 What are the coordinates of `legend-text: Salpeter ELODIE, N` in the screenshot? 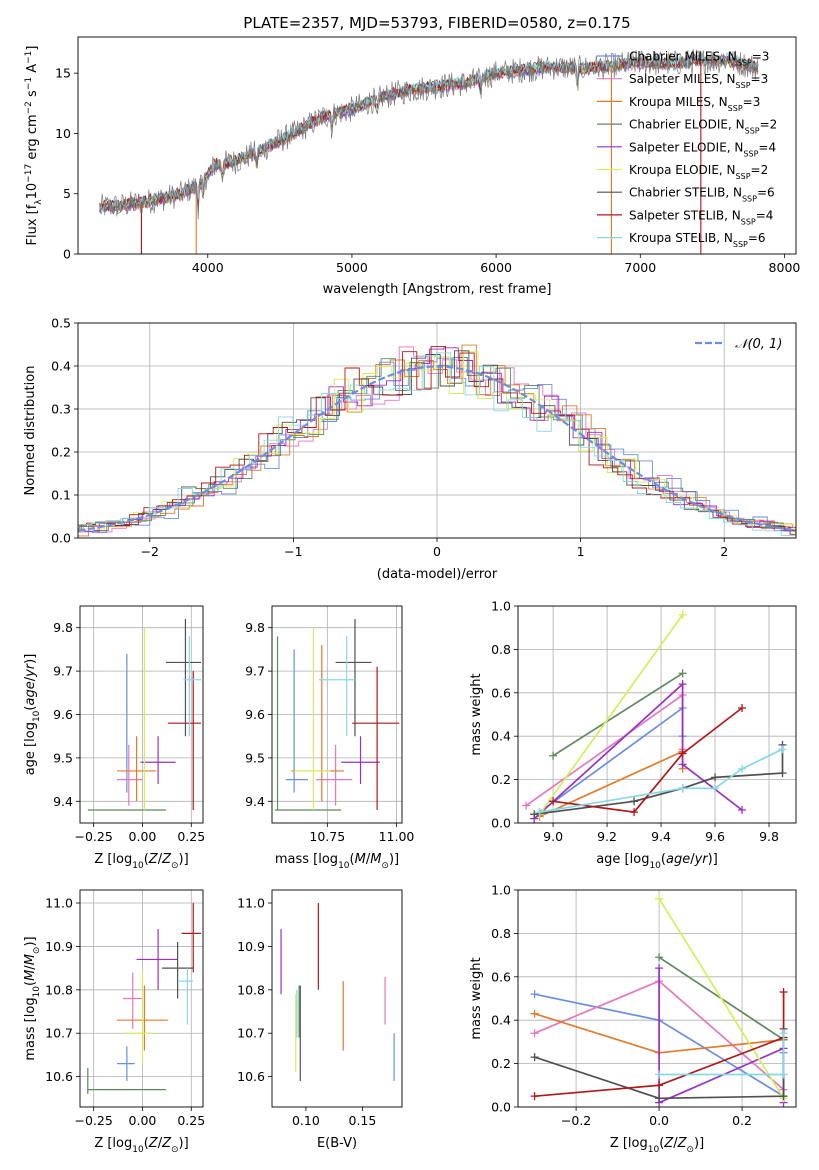 It's located at (686, 147).